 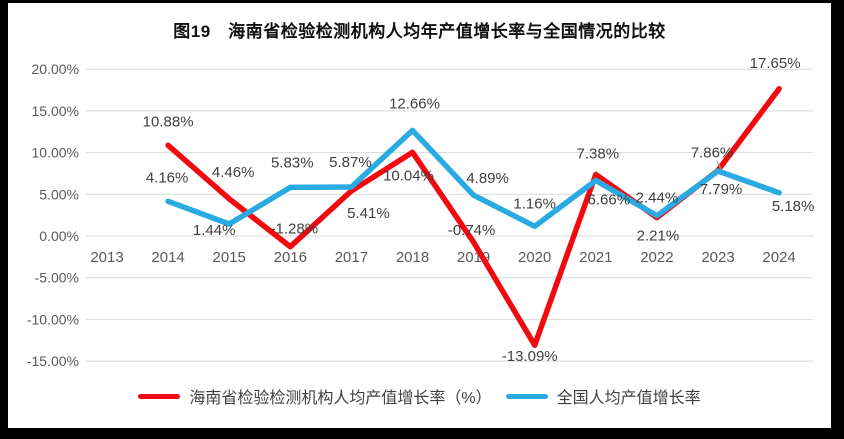 I want to click on hainan-data-label: -0.74%, so click(x=472, y=230).